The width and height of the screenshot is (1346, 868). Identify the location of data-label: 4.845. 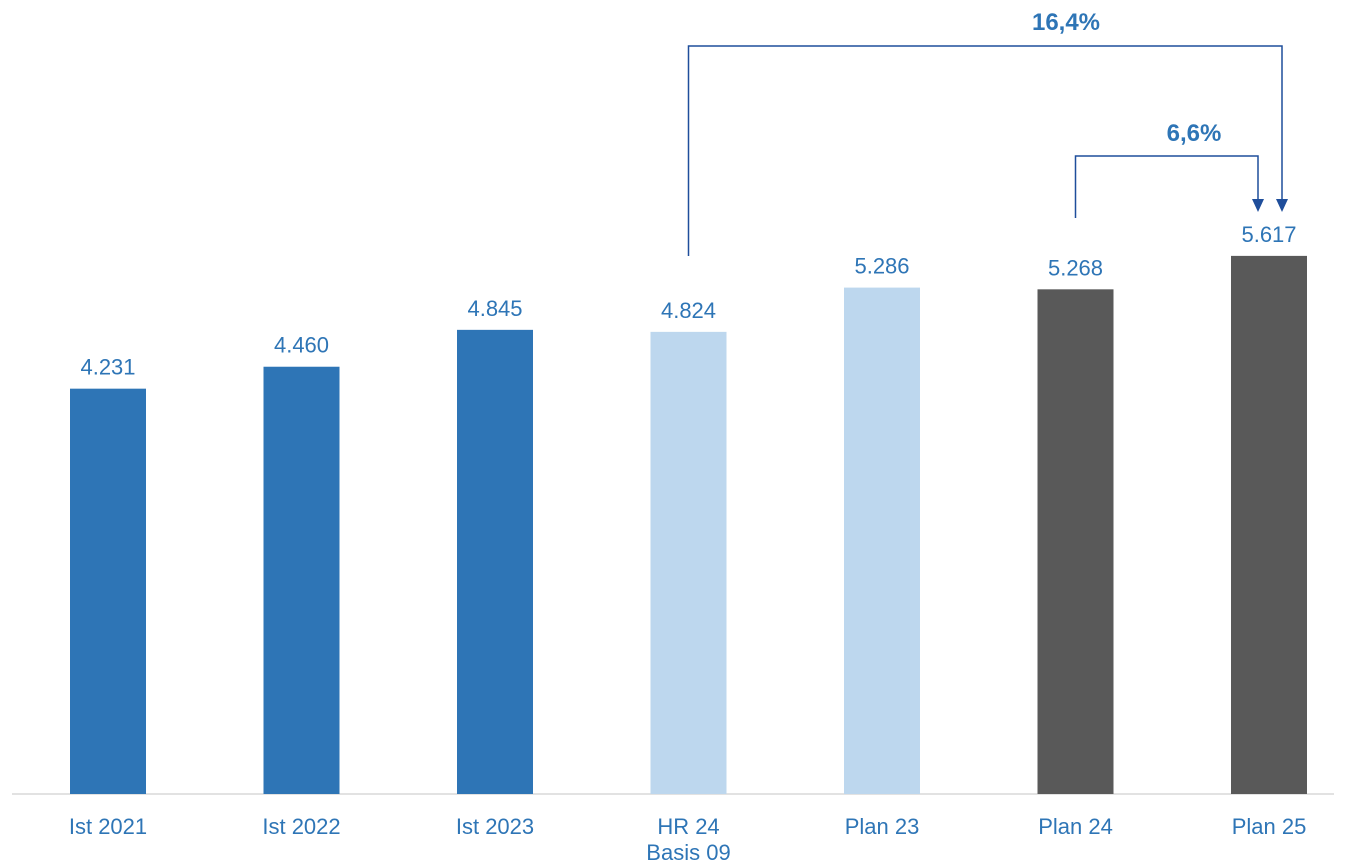
(494, 308).